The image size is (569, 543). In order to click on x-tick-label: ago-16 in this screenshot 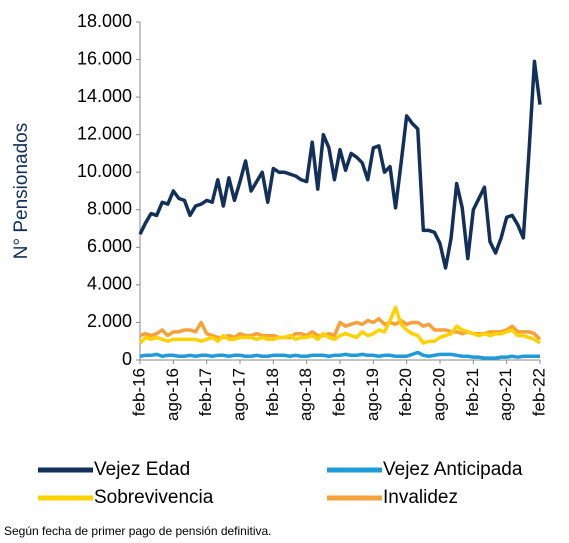, I will do `click(172, 394)`.